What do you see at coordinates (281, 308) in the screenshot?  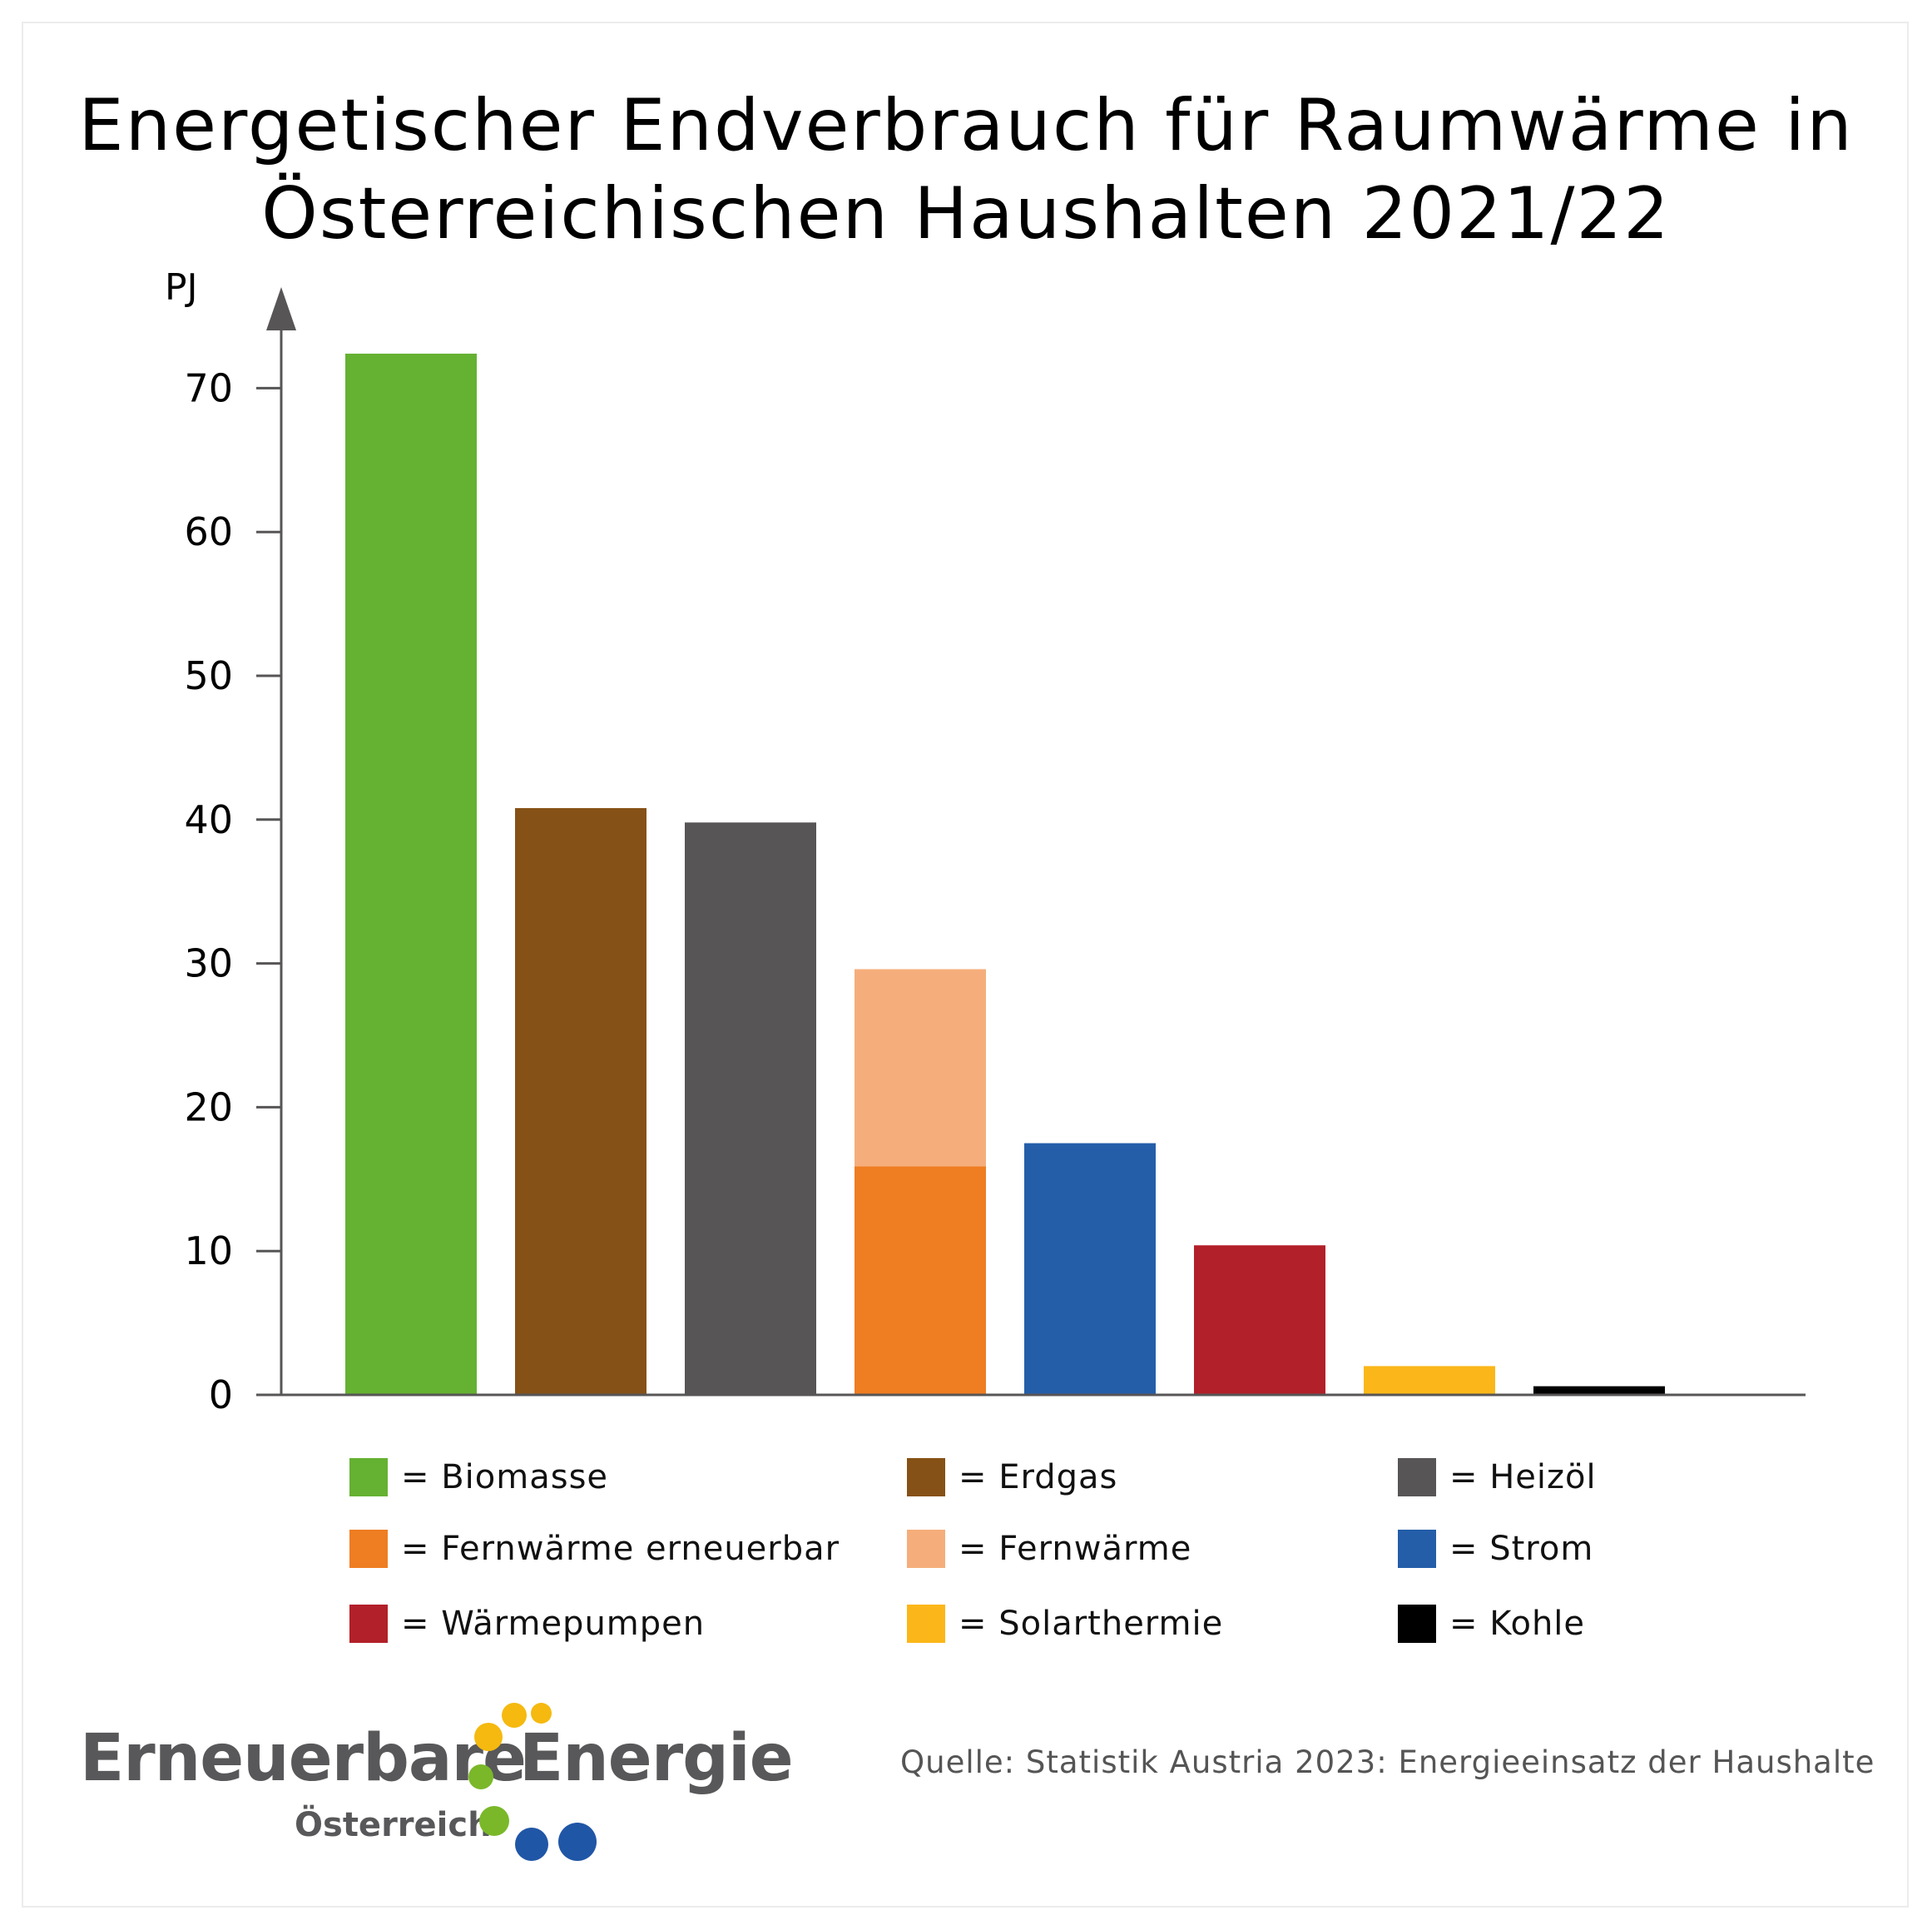 I see `y-axis-arrow` at bounding box center [281, 308].